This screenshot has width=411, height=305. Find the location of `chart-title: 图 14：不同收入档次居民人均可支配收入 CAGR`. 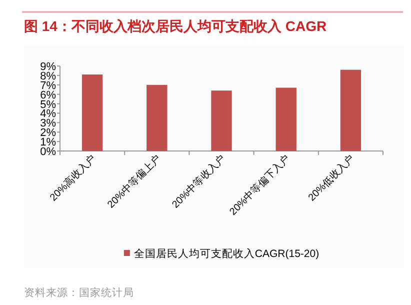

chart-title: 图 14：不同收入档次居民人均可支配收入 CAGR is located at coordinates (175, 26).